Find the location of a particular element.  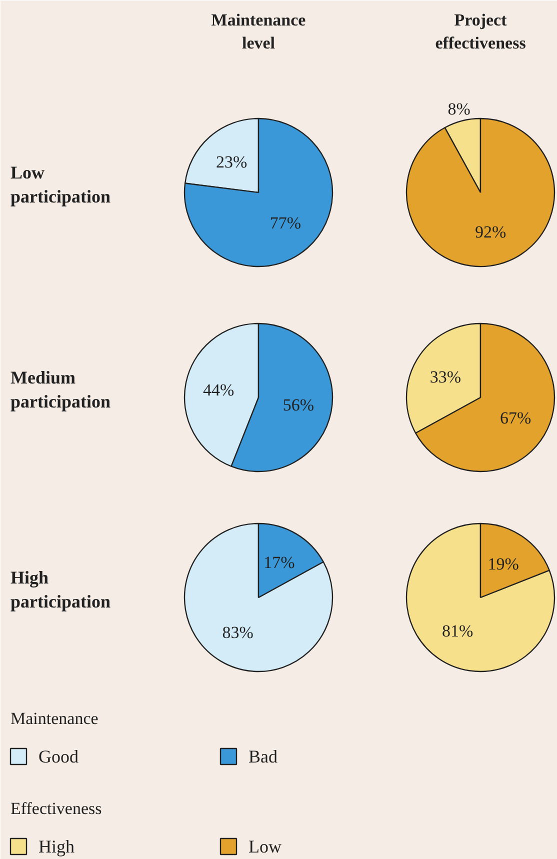

text: Low participation is located at coordinates (60, 184).